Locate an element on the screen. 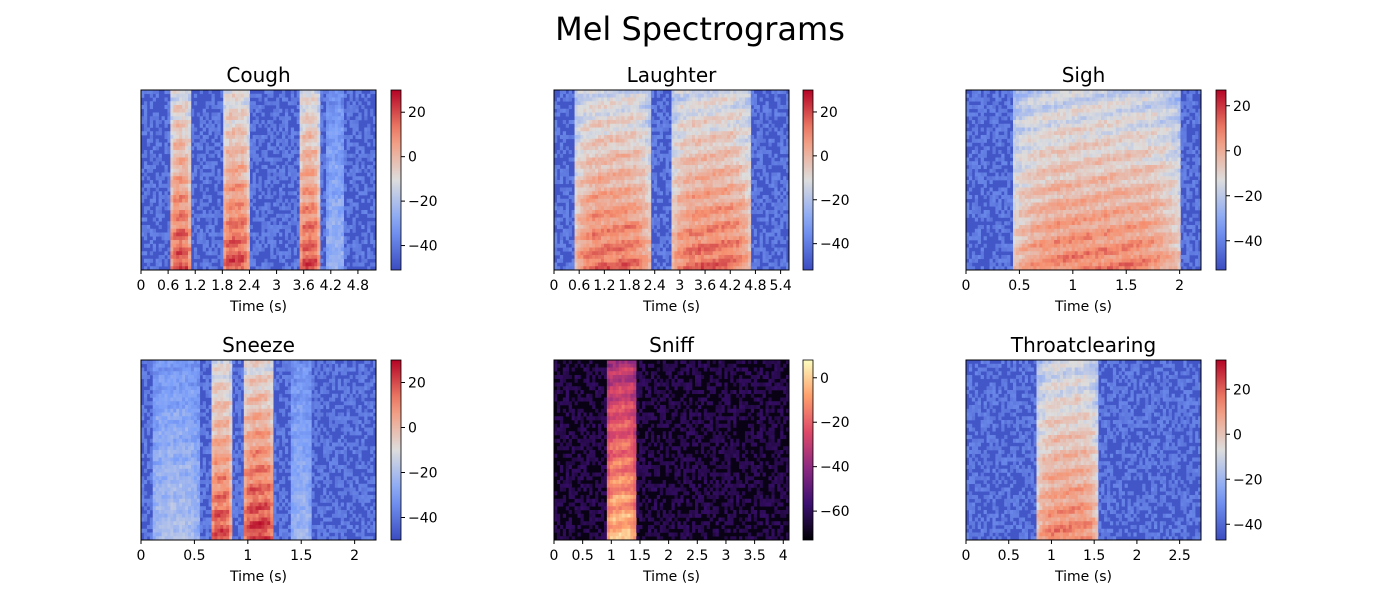  x-tick-label: 4 is located at coordinates (783, 556).